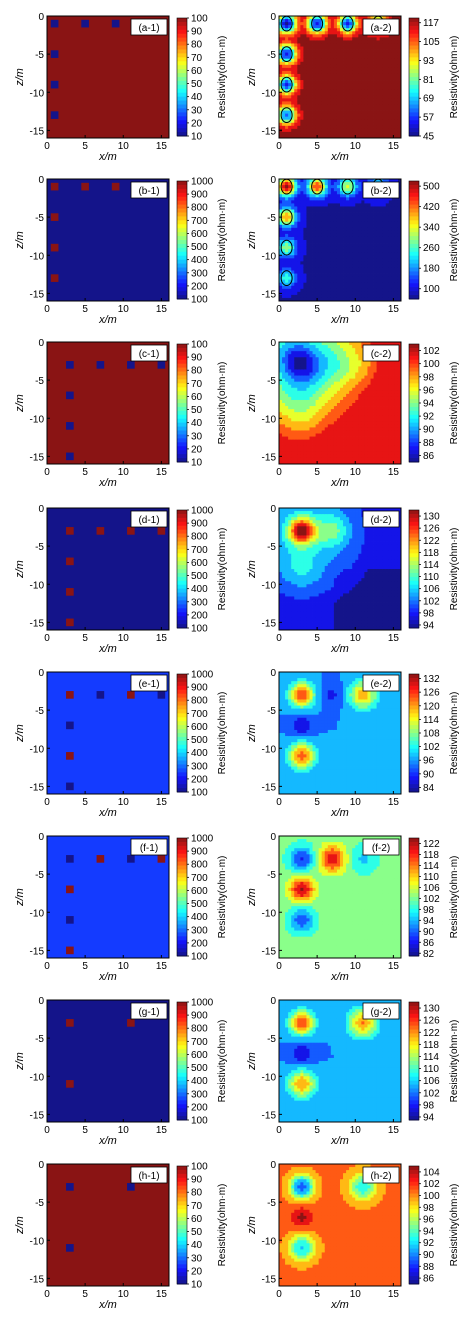 The height and width of the screenshot is (1325, 470). I want to click on colorbar-tick-label: 300, so click(199, 273).